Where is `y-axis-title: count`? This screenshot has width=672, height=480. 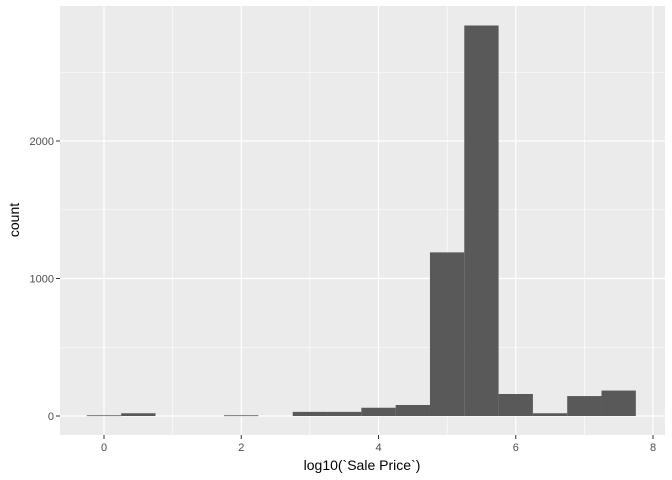
y-axis-title: count is located at coordinates (14, 220).